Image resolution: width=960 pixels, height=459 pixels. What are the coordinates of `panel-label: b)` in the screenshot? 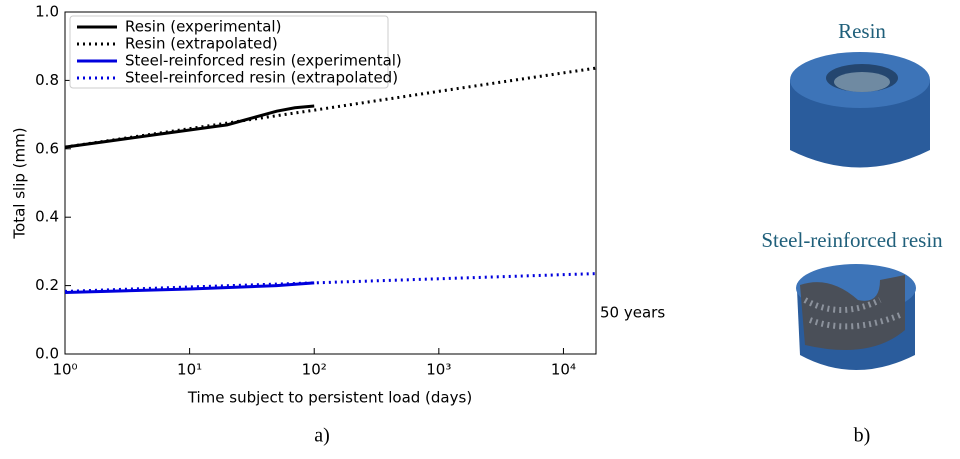 It's located at (862, 436).